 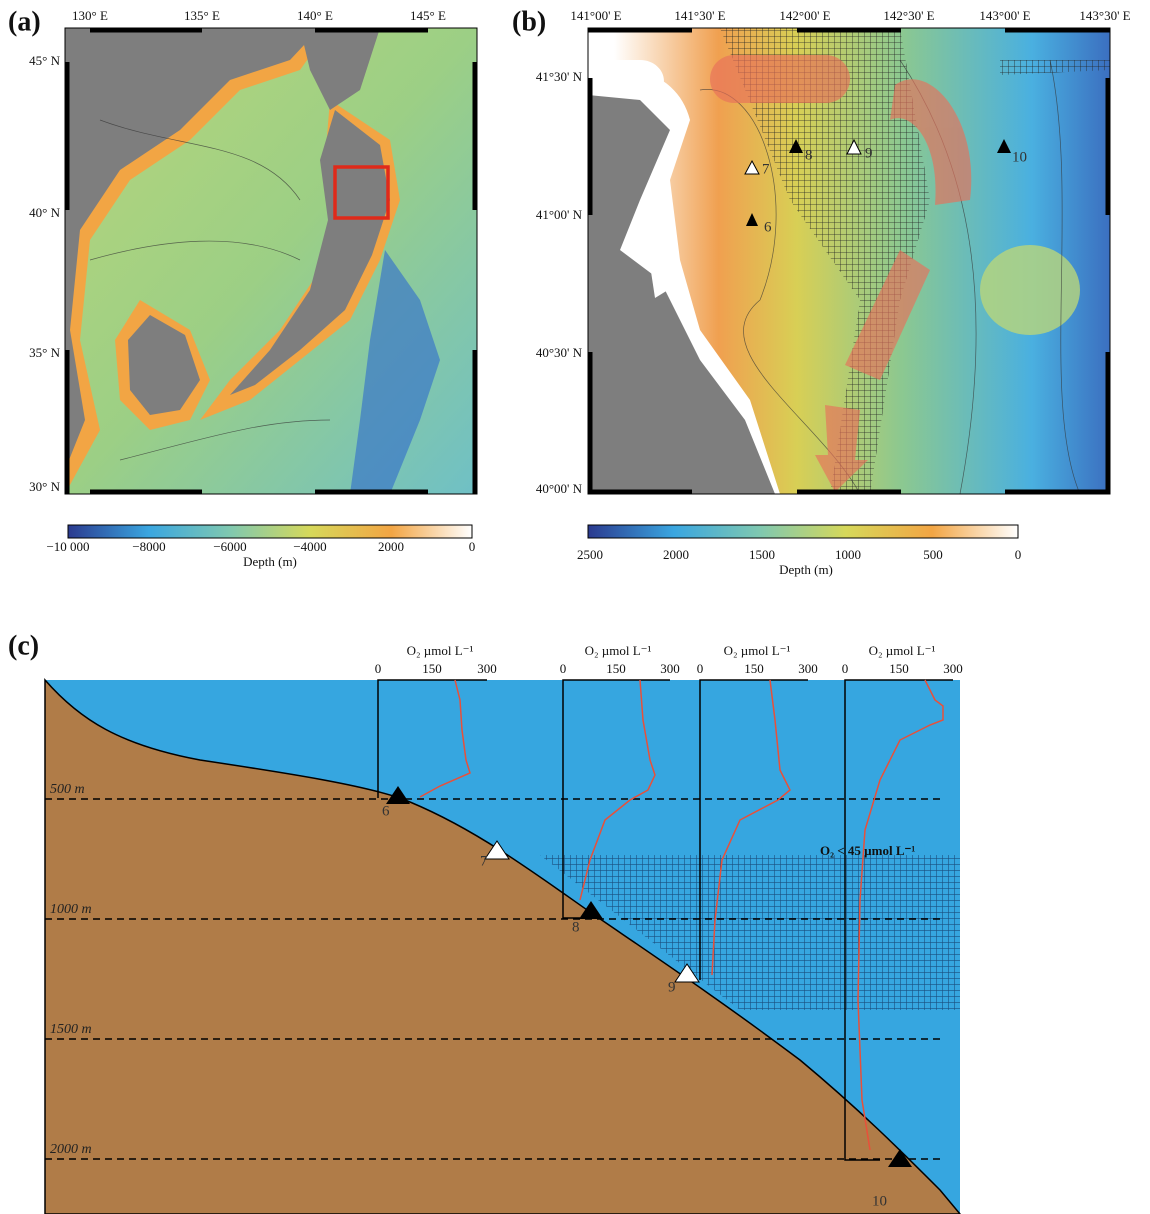 What do you see at coordinates (848, 554) in the screenshot?
I see `colorbar-tick: 1000` at bounding box center [848, 554].